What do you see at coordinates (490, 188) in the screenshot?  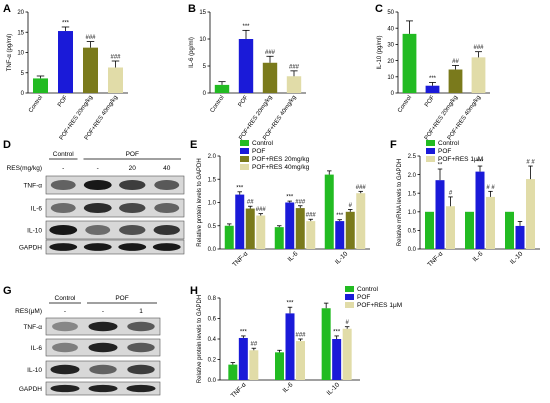 I see `significance-label: # #` at bounding box center [490, 188].